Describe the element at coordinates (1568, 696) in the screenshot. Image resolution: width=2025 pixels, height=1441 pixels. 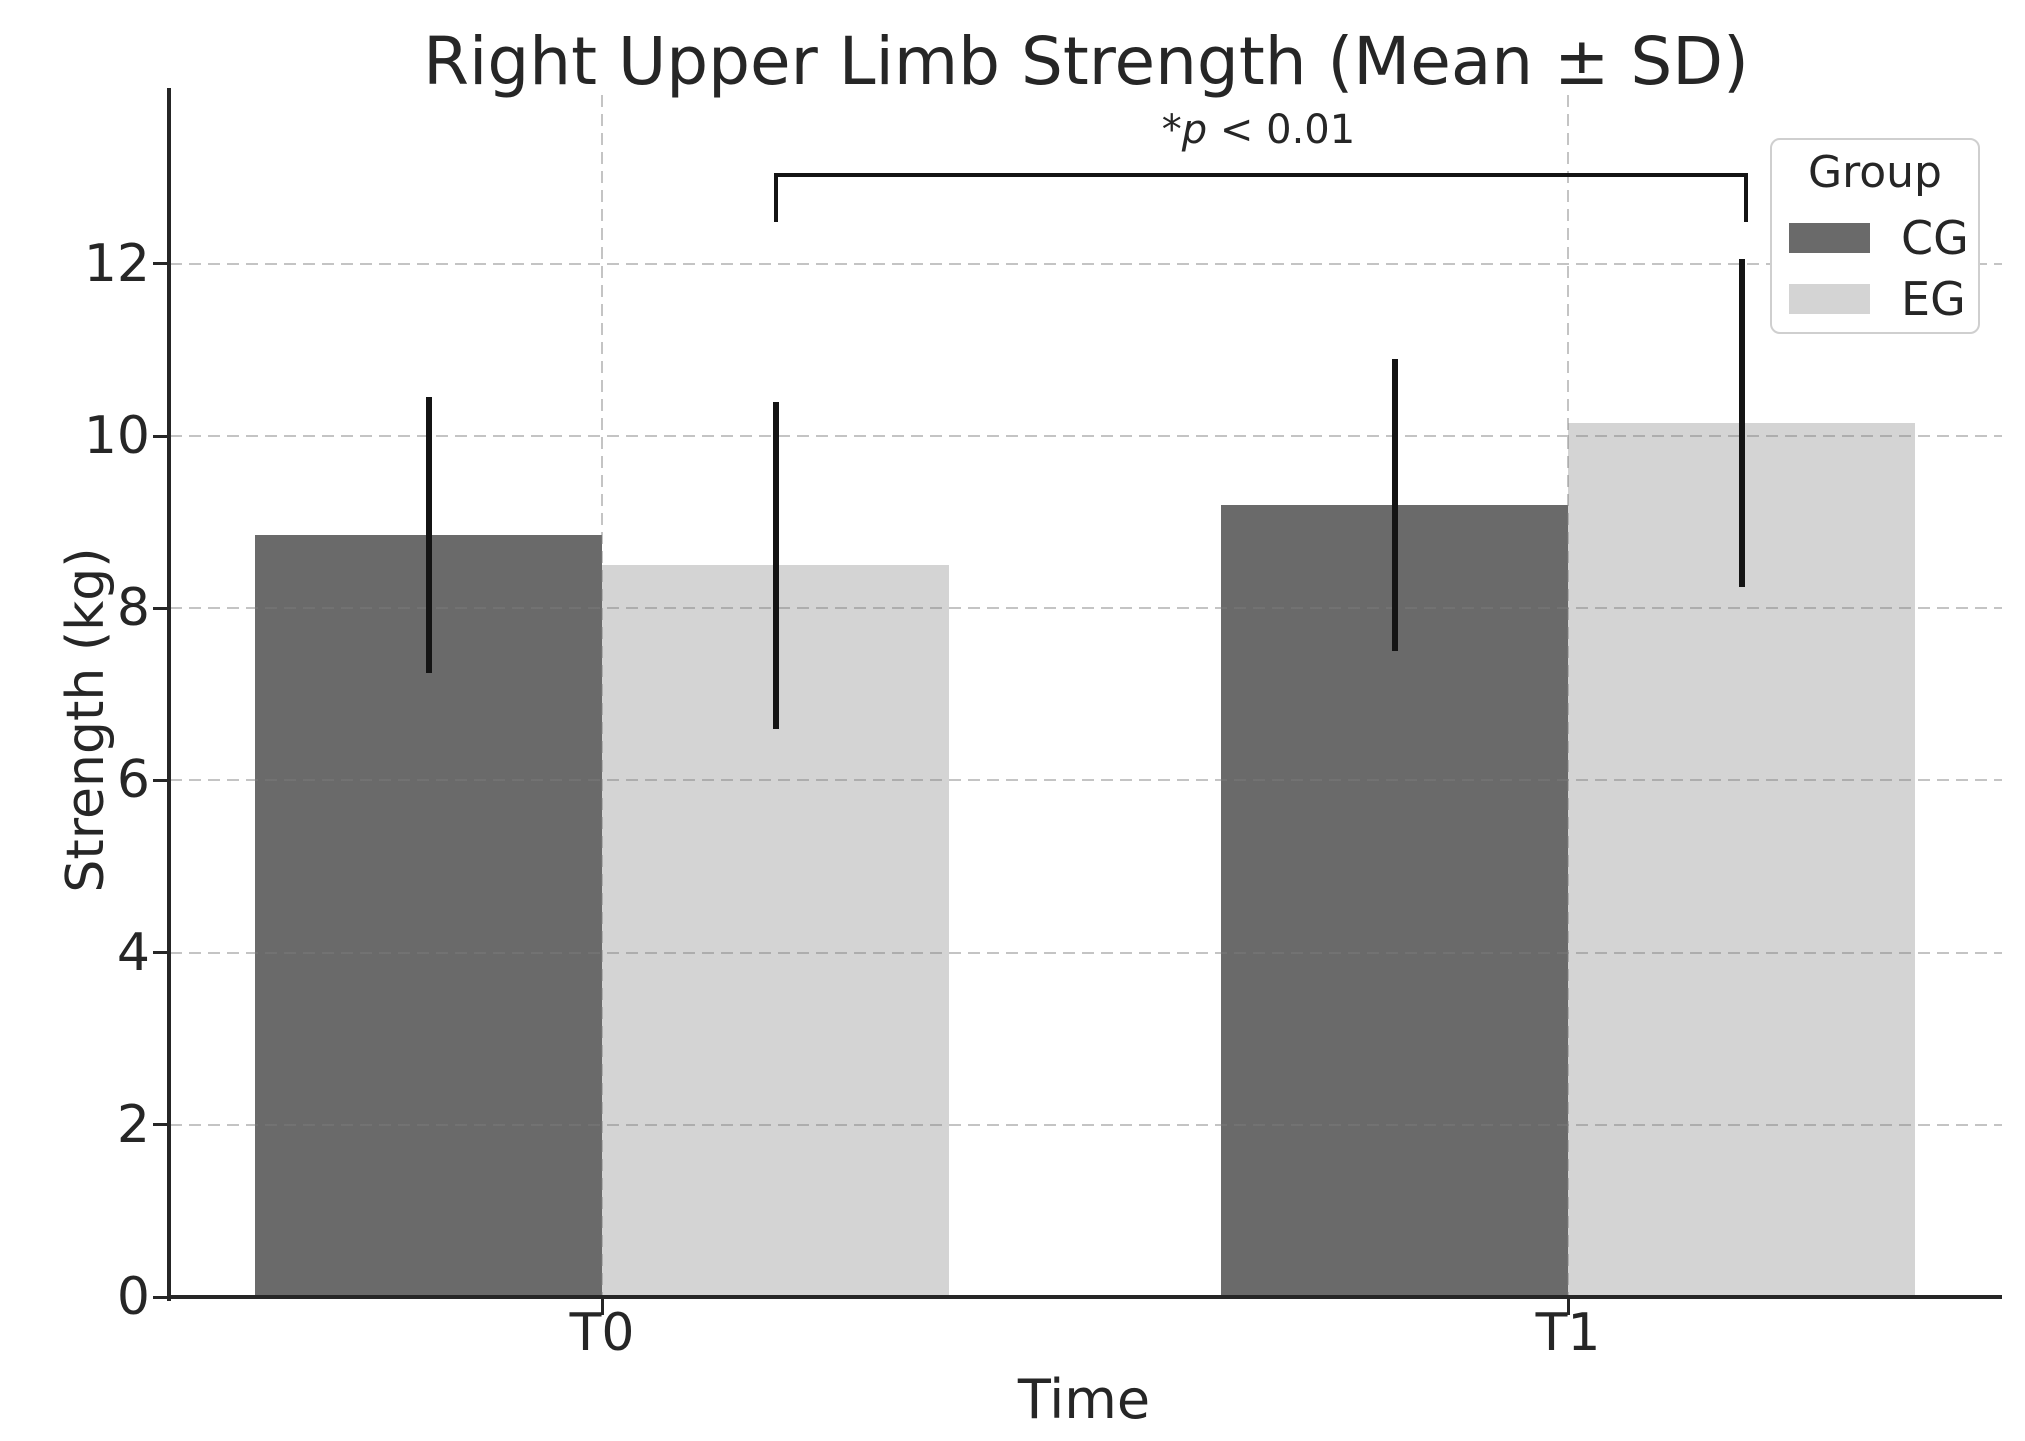
I see `gridline-x-T1` at that location.